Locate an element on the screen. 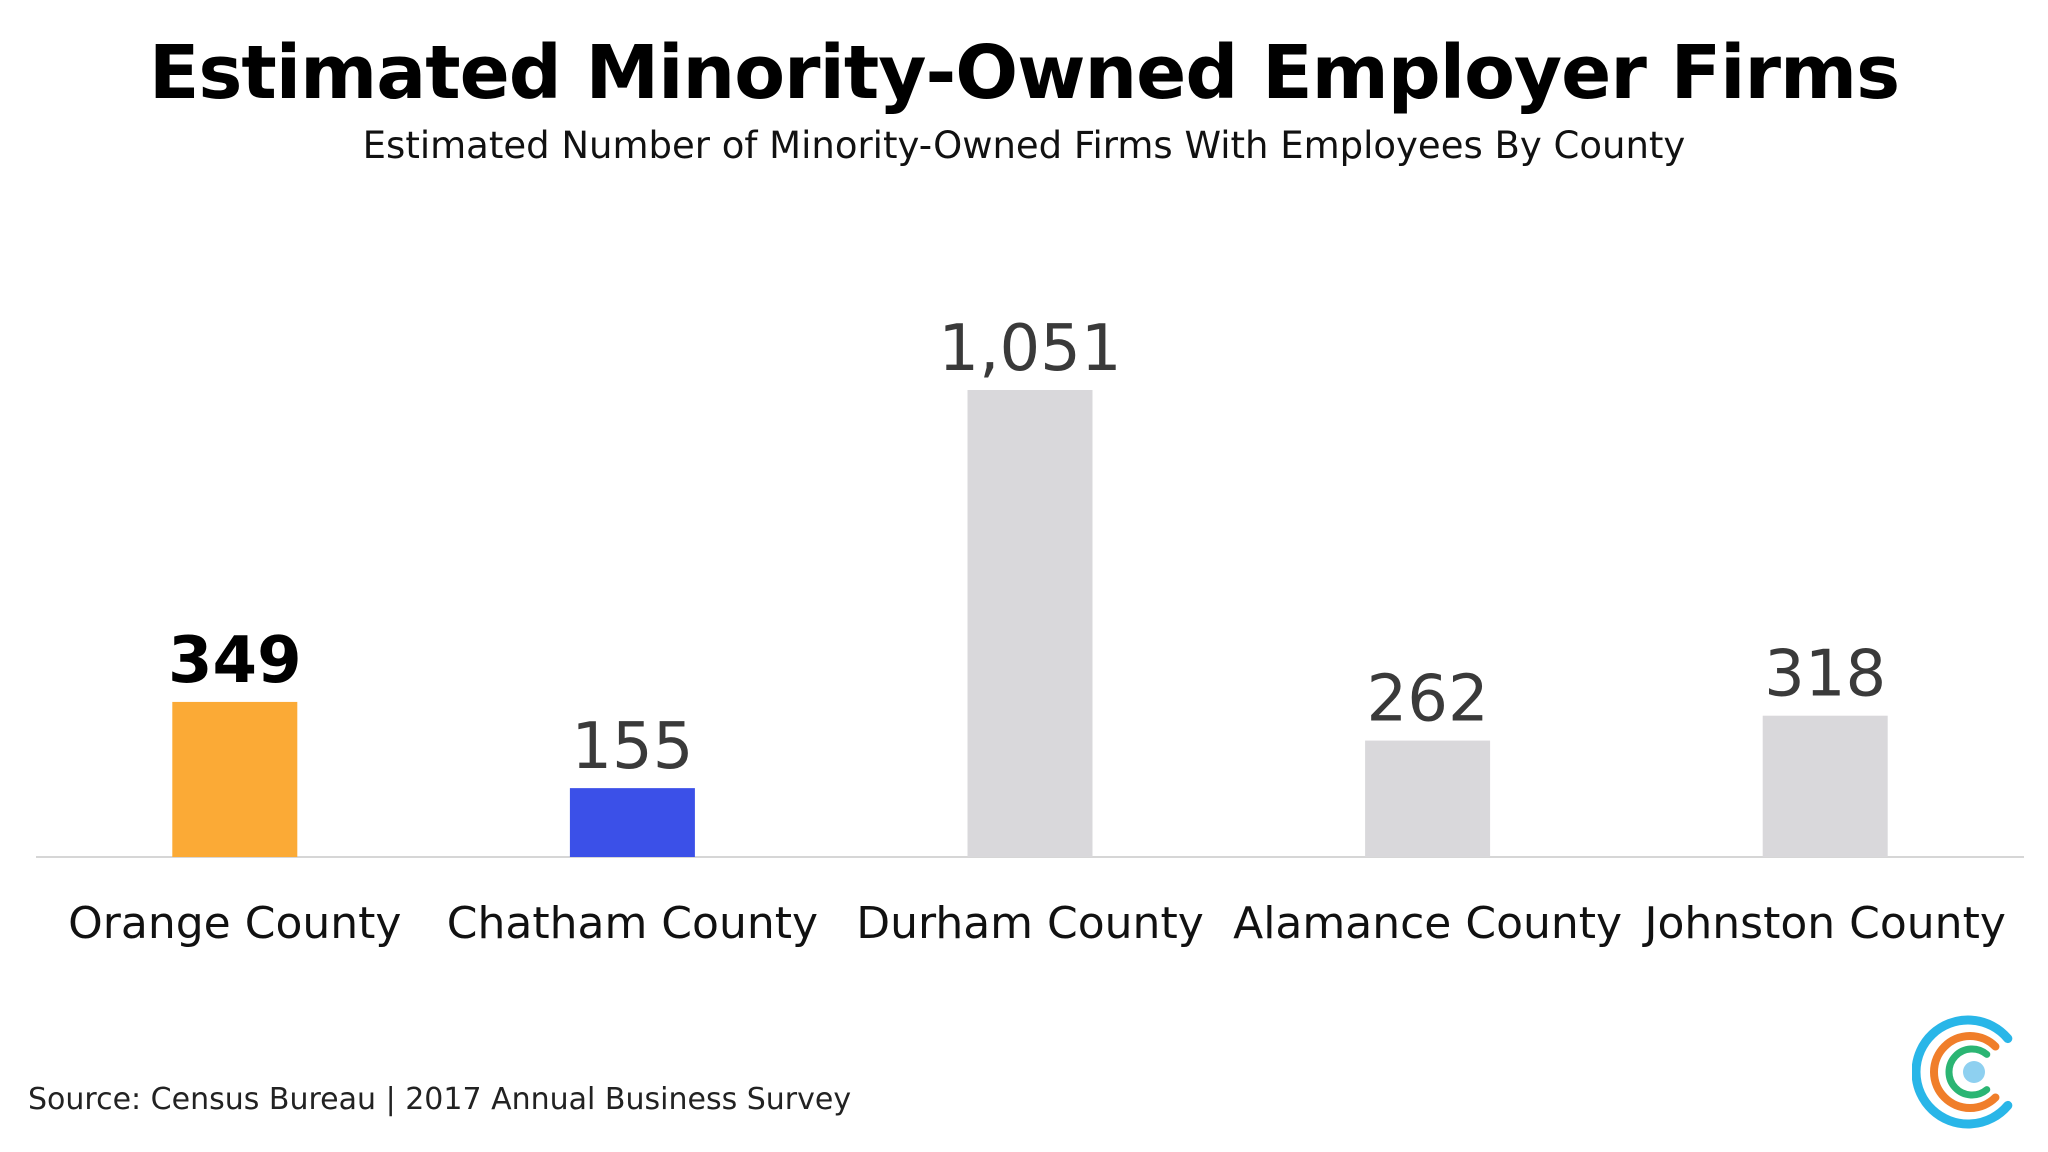 The height and width of the screenshot is (1152, 2048). concentric-c-logo-icon is located at coordinates (1962, 1072).